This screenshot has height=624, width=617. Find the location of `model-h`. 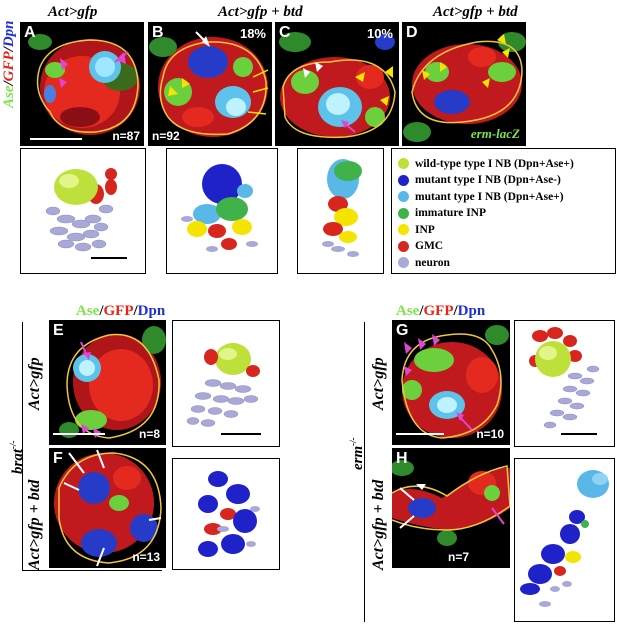

model-h is located at coordinates (564, 540).